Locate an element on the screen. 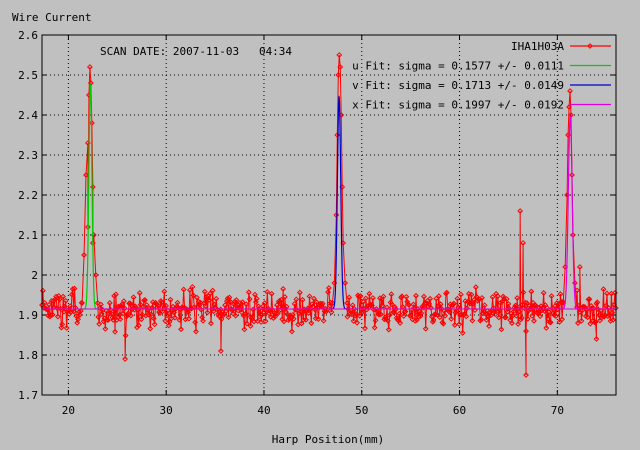  y-tick-label: 2.5 is located at coordinates (28, 75).